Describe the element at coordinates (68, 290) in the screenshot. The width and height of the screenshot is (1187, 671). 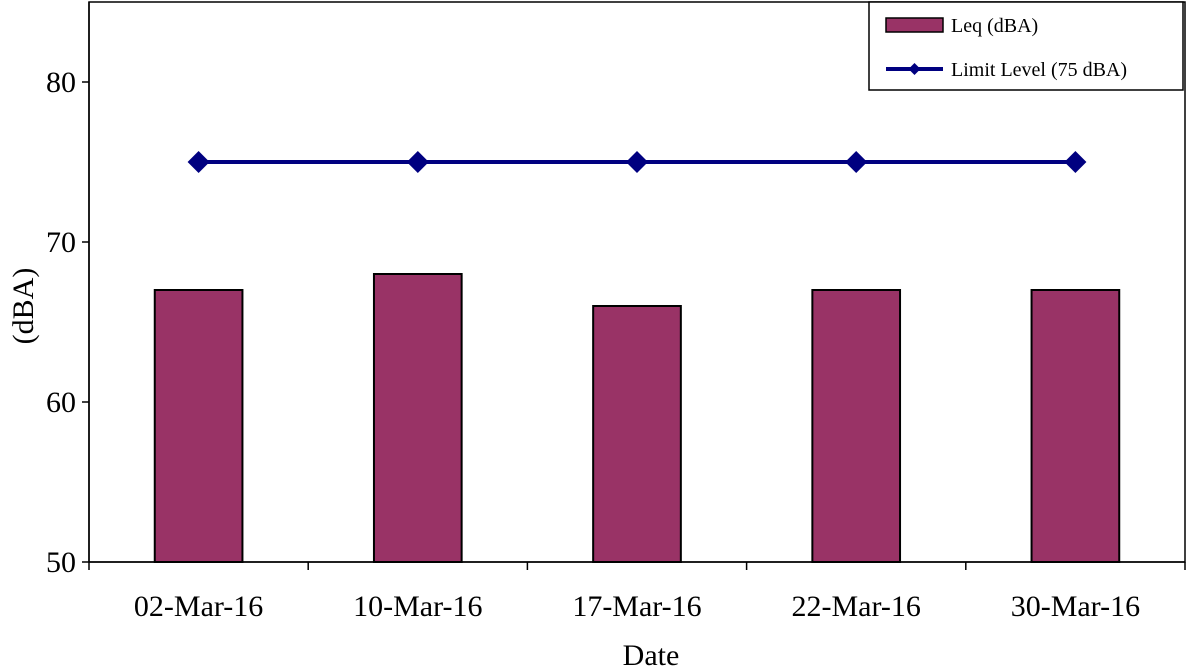
I see `y-axis: 50 60 70 80` at that location.